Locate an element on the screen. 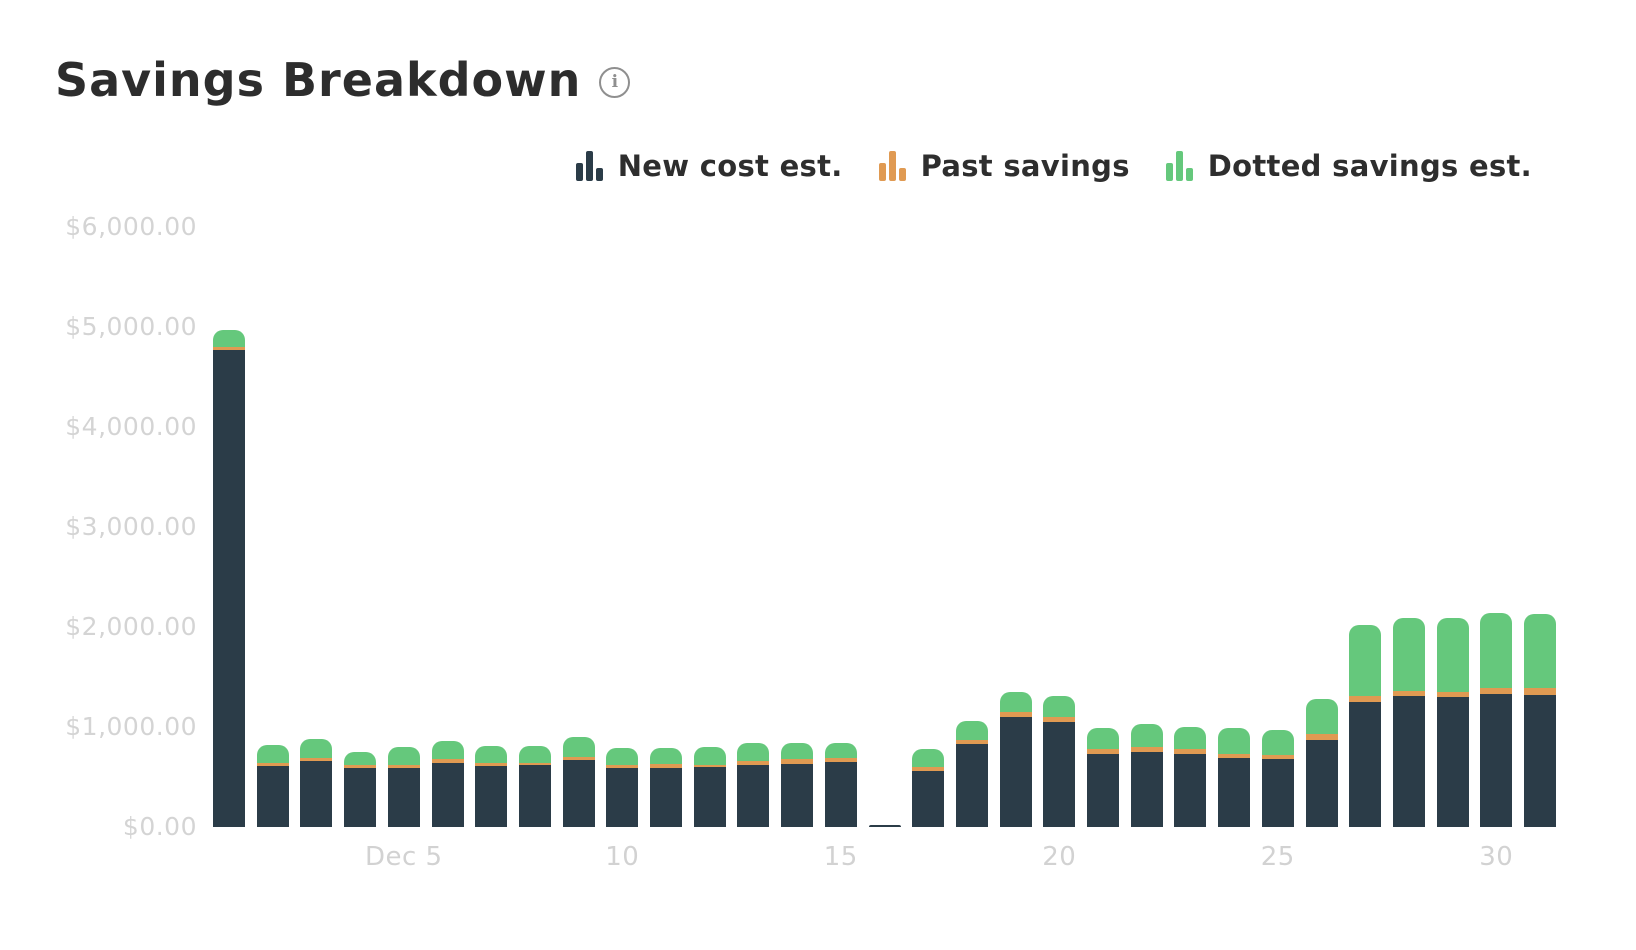  legend-item-new-cost: New cost est. is located at coordinates (709, 166).